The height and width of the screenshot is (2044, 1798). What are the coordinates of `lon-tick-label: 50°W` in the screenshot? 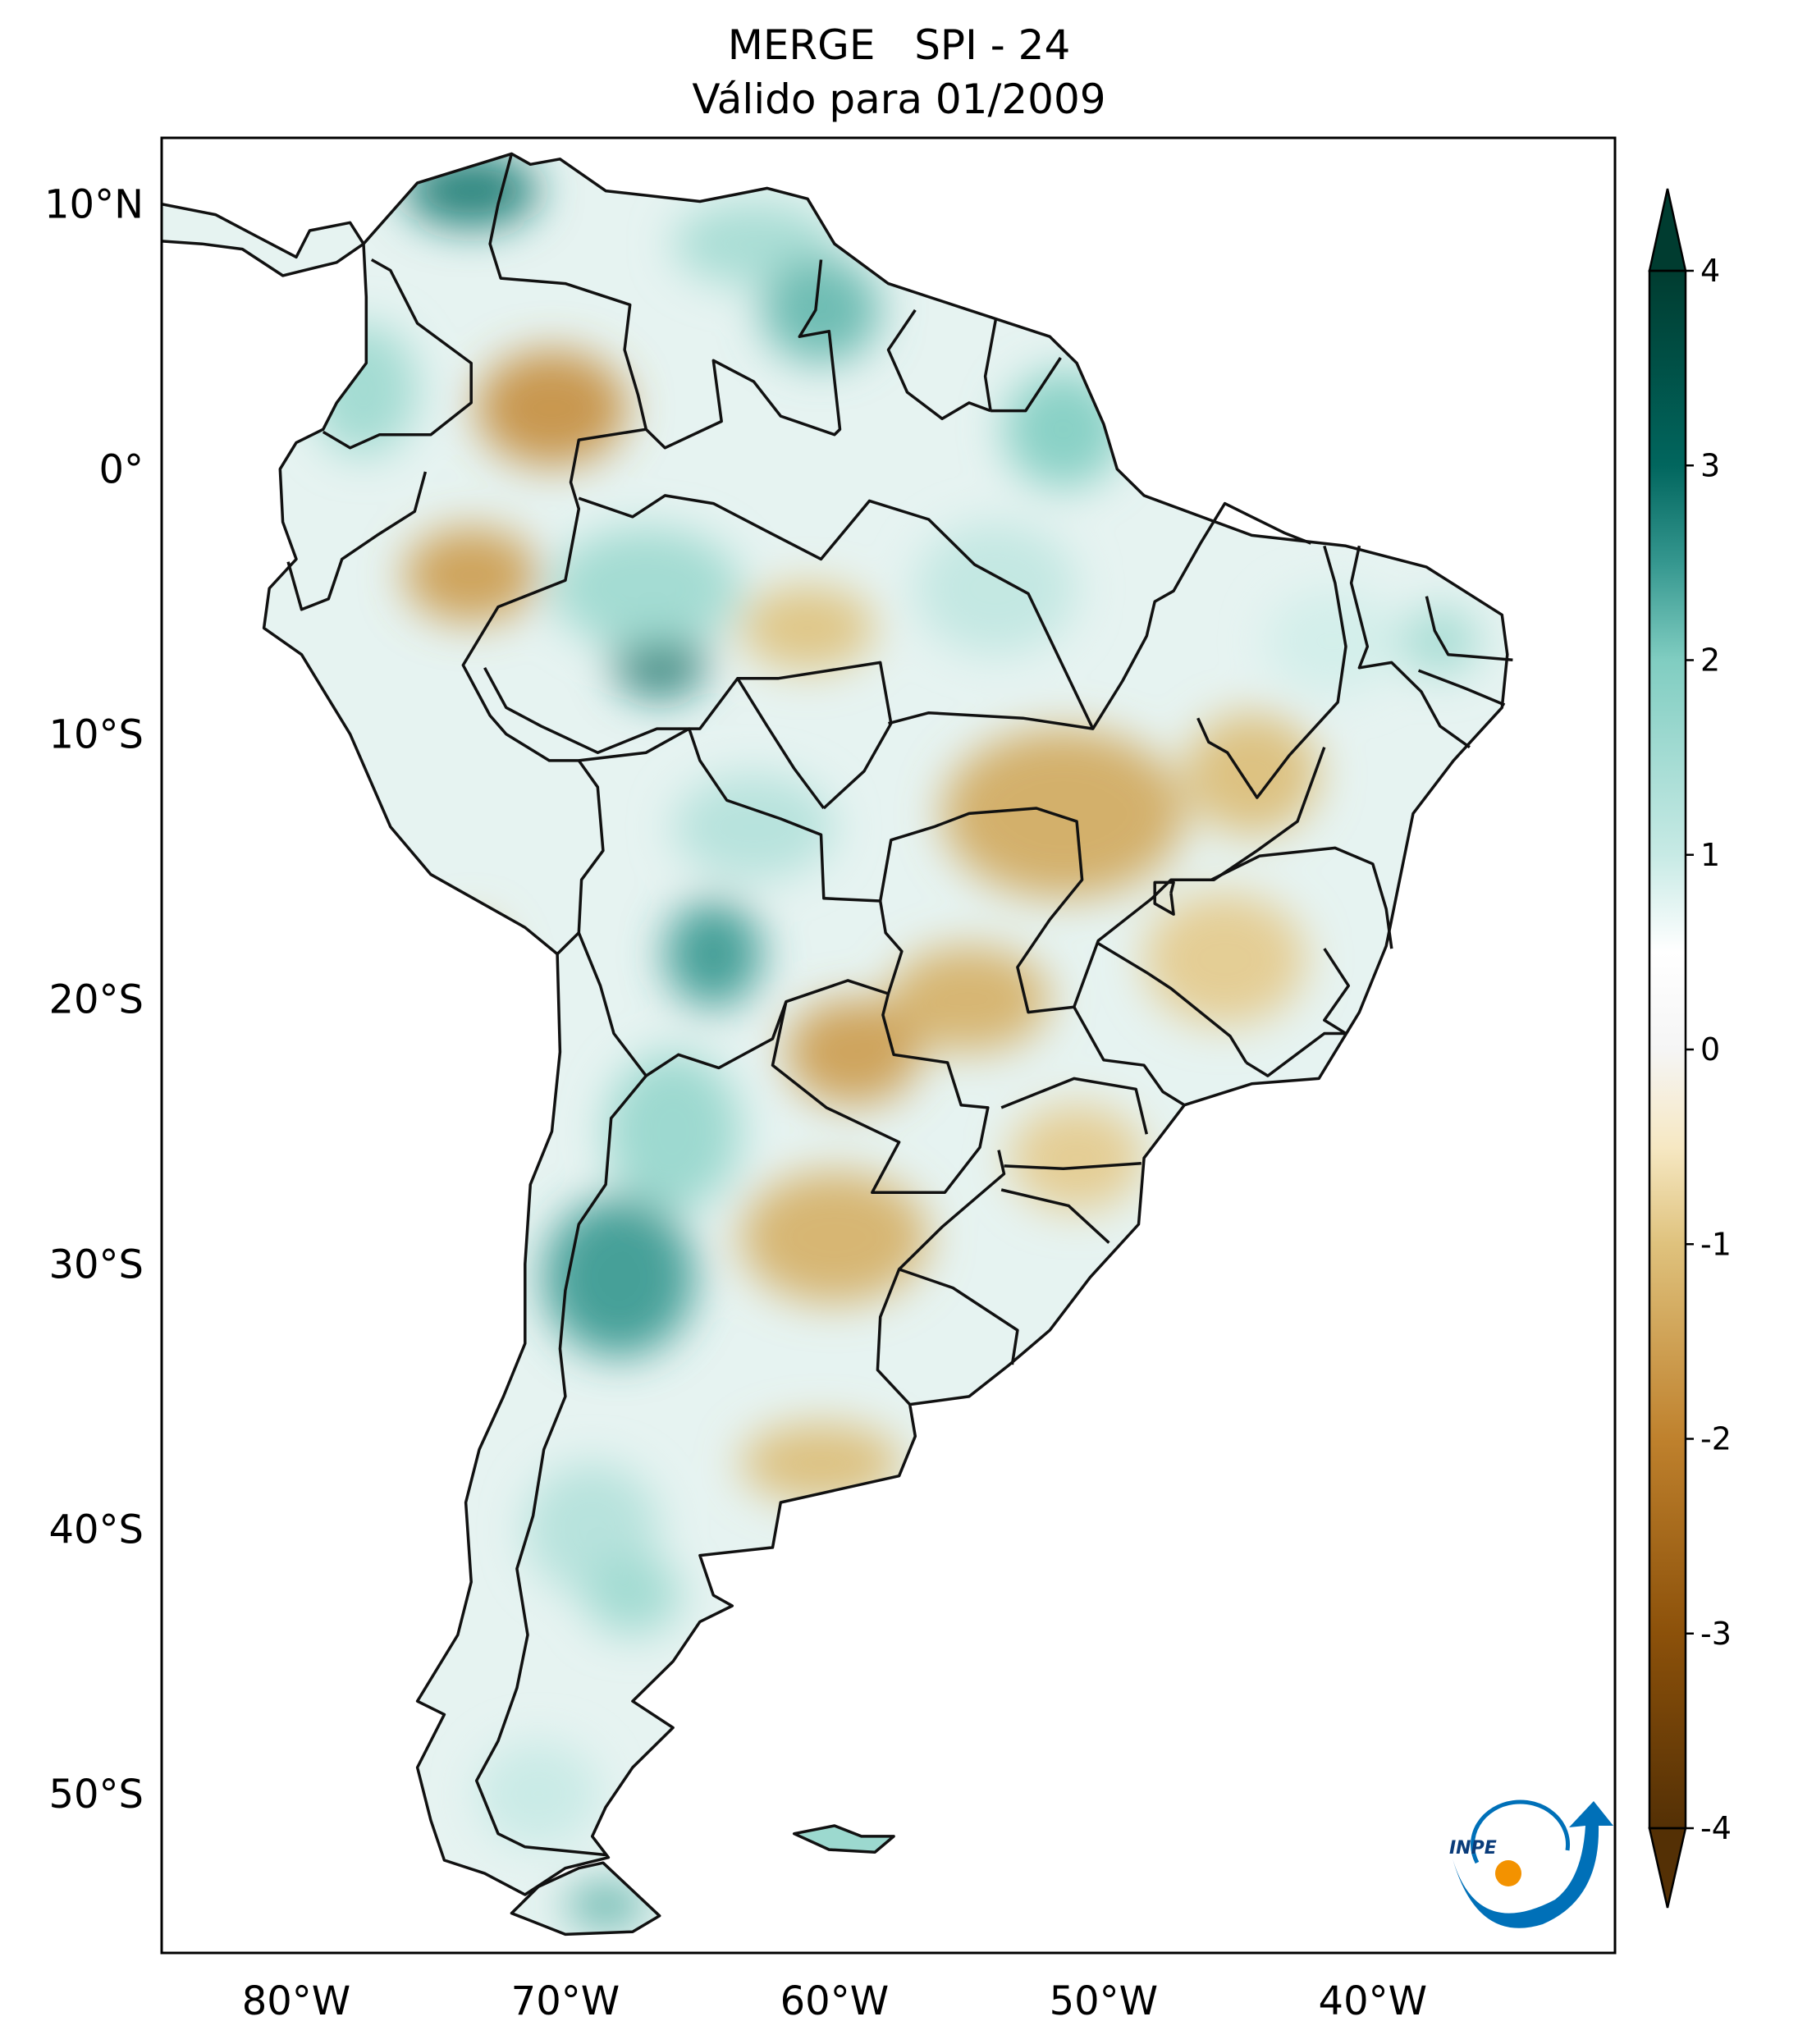 It's located at (1104, 2001).